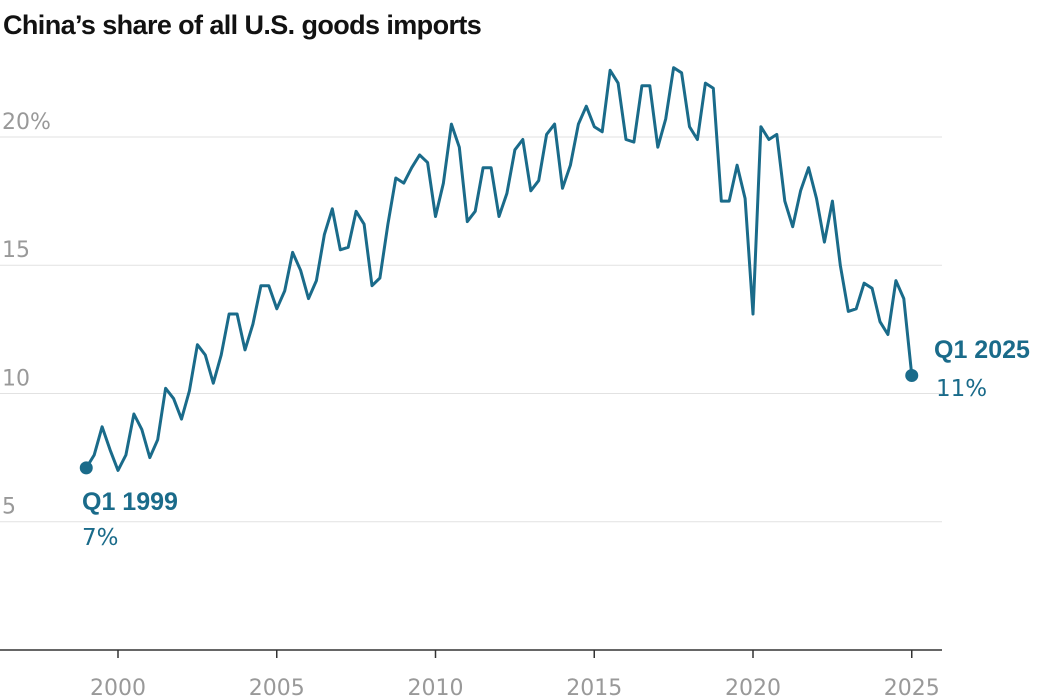 The width and height of the screenshot is (1050, 700). What do you see at coordinates (436, 688) in the screenshot?
I see `x-tick-label-2010: 2010` at bounding box center [436, 688].